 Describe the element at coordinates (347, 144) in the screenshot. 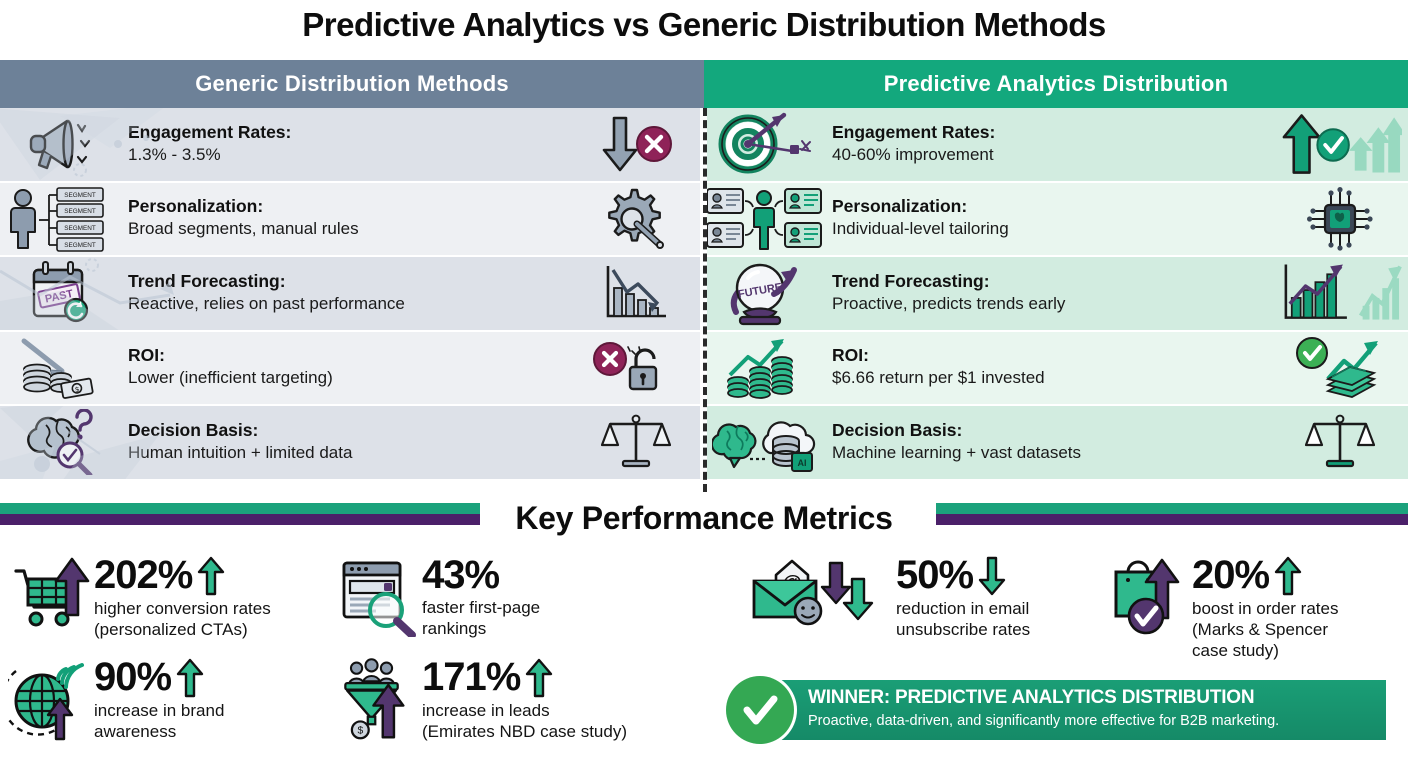

I see `row-text: Engagement Rates: 1.3% - 3.5%` at that location.